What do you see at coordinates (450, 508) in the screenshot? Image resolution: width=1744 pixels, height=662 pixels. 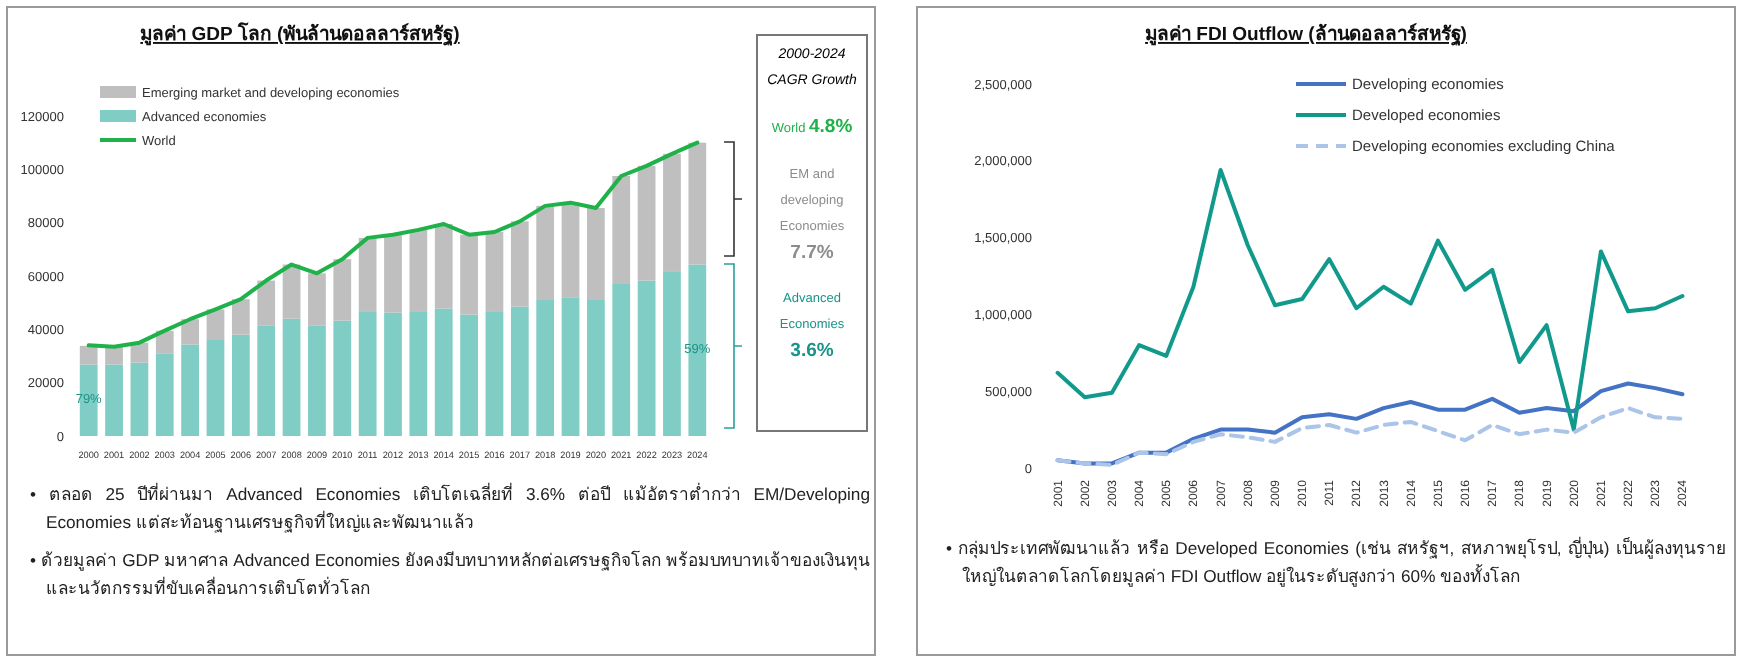 I see `text: • ตลอด 25 ปีที่ผ่านมา Advanced Economies เติบโตเฉลี่ยที่ 3.6% ต่อปี แม้อัตราต่ำกว่า EM/Developing Economies แต่สะท้อนฐานเศรษฐกิจที่ใหญ่และพัฒนาแล้ว` at bounding box center [450, 508].